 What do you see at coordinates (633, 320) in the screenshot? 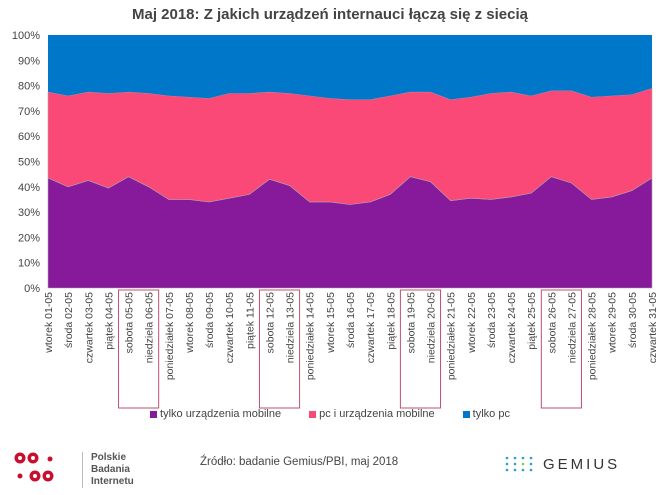
I see `x-tick-label: środa 30-05` at bounding box center [633, 320].